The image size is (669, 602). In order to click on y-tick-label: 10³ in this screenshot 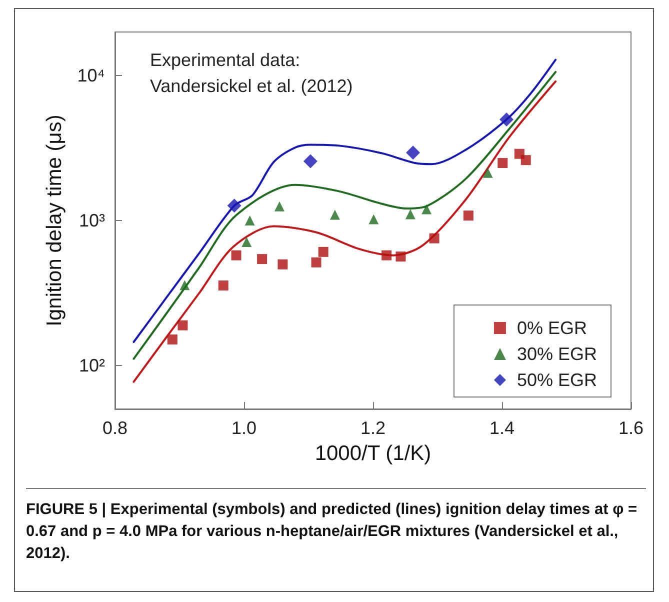, I will do `click(92, 220)`.